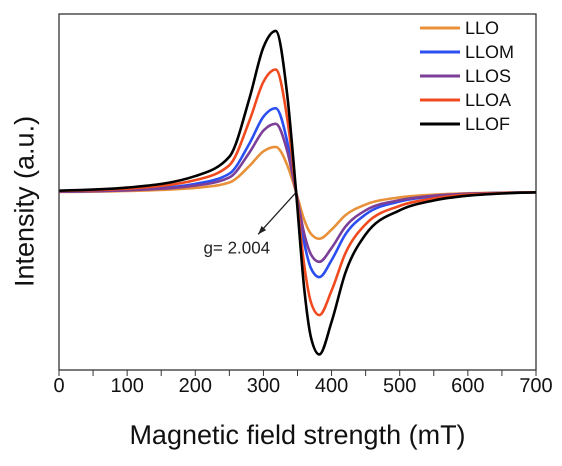 Image resolution: width=562 pixels, height=466 pixels. What do you see at coordinates (263, 386) in the screenshot?
I see `x-tick-label: 300` at bounding box center [263, 386].